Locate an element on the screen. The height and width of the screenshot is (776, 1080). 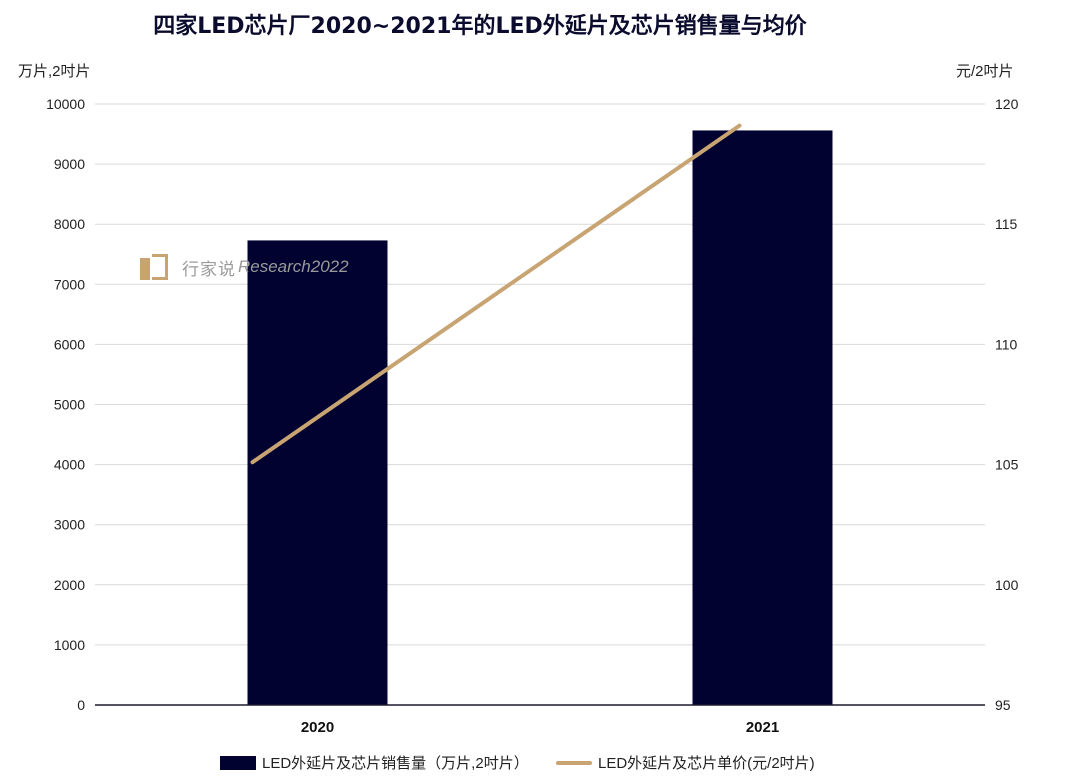
left-tick-label: 6000 is located at coordinates (69, 344).